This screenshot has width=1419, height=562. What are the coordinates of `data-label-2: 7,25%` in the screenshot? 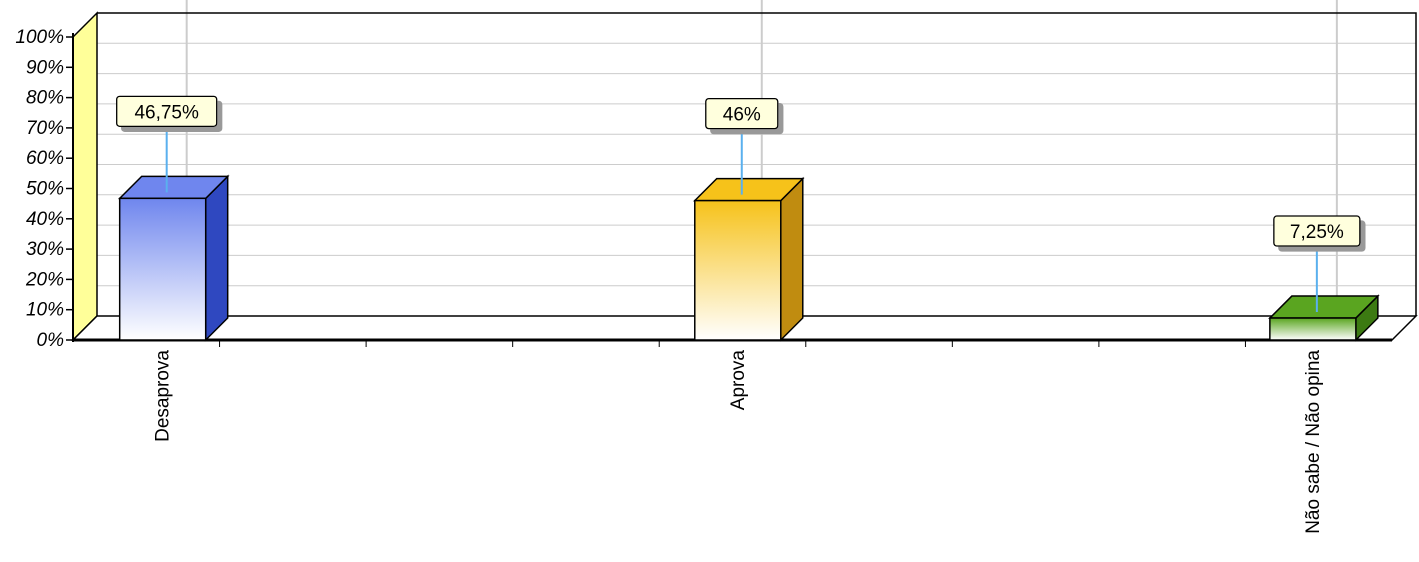 It's located at (1317, 232).